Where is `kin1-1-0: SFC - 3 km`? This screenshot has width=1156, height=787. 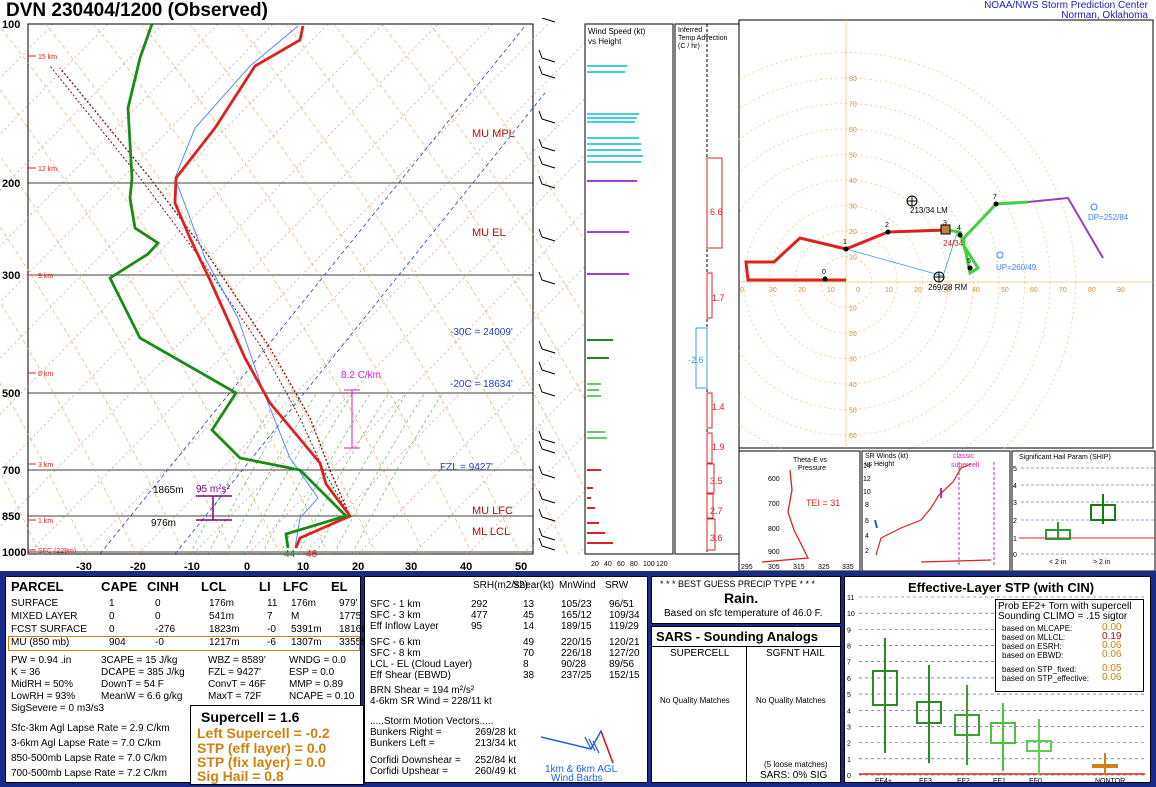 kin1-1-0: SFC - 3 km is located at coordinates (395, 615).